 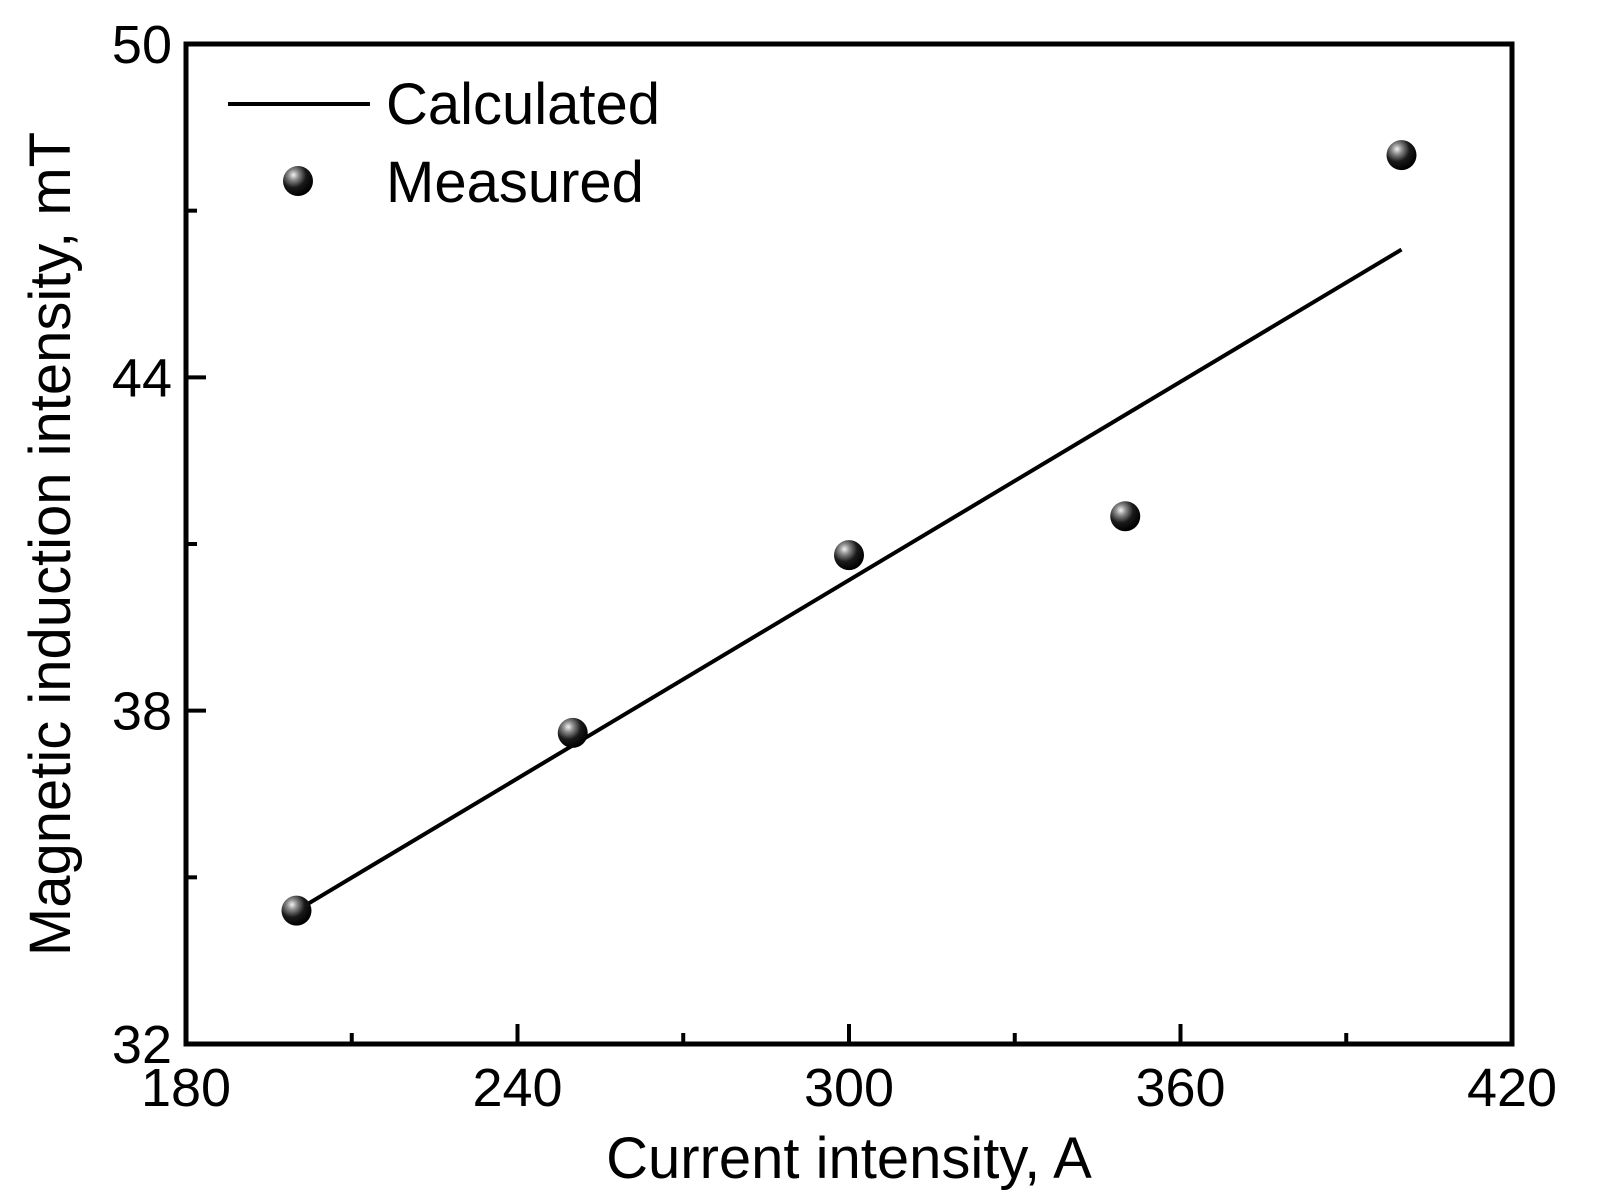 What do you see at coordinates (849, 1158) in the screenshot?
I see `x-axis-title: Current intensity, A` at bounding box center [849, 1158].